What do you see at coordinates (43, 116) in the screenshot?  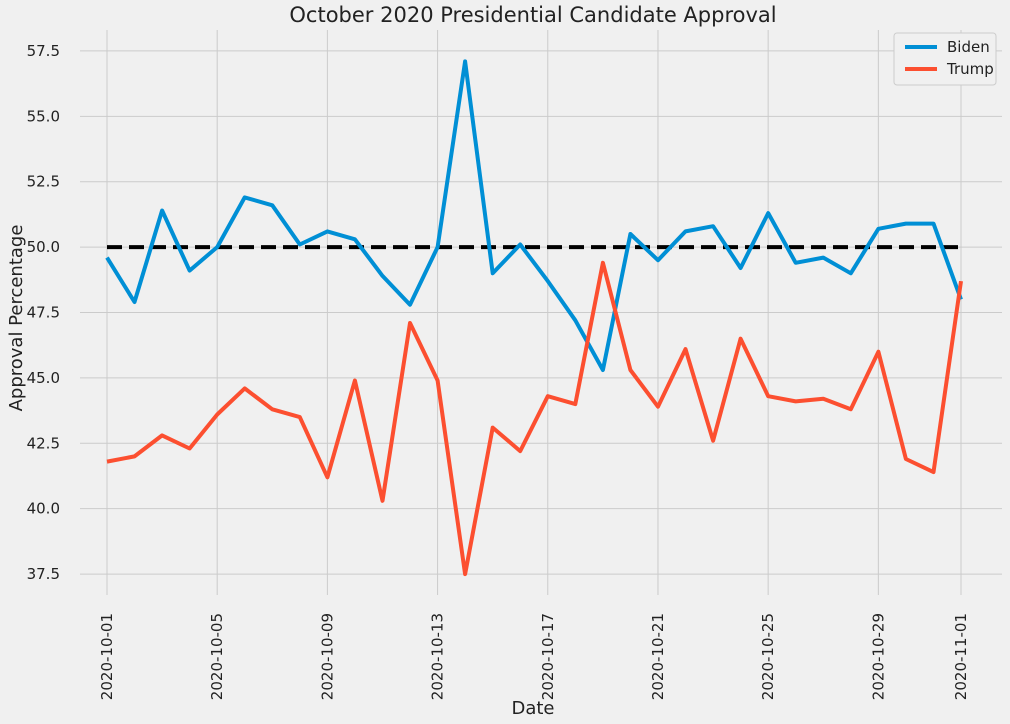 I see `y-tick-label: 55.0` at bounding box center [43, 116].